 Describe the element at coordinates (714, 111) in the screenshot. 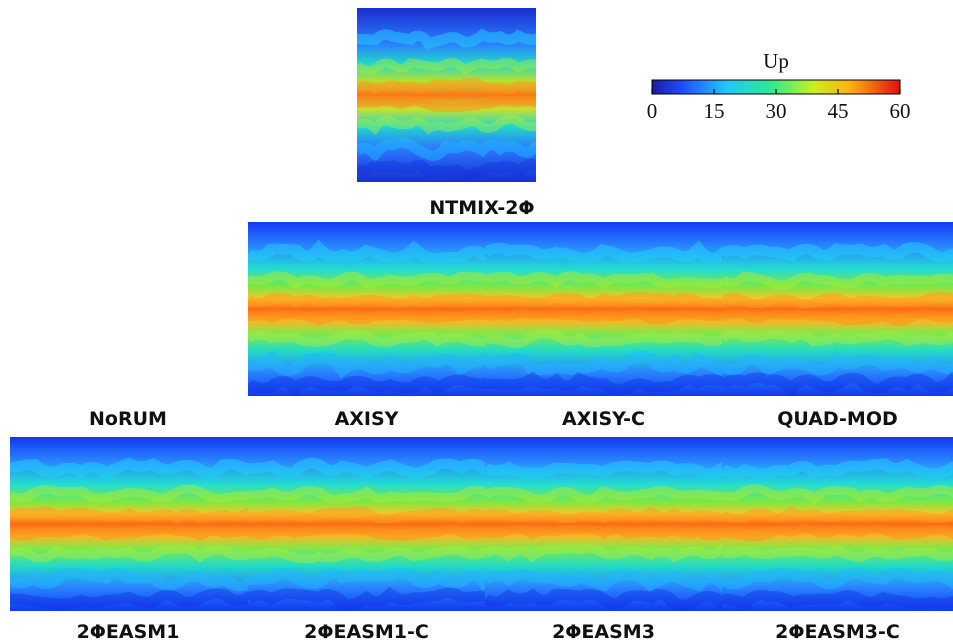

I see `colorbar-tick-label: 15` at that location.